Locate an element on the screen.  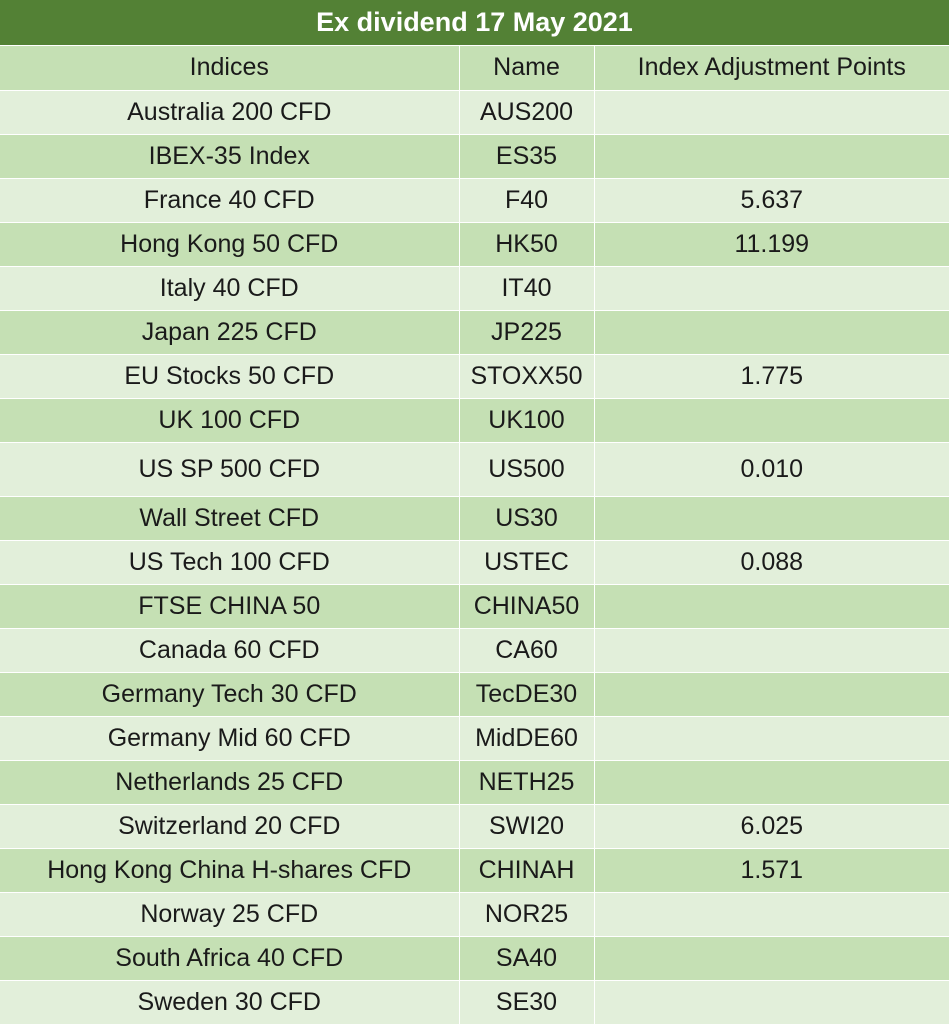
table-row: Germany Tech 30 CFD TecDE30 is located at coordinates (474, 694).